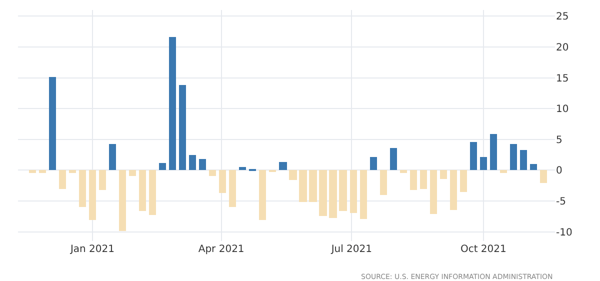  What do you see at coordinates (483, 249) in the screenshot?
I see `x-tick-label: Oct 2021` at bounding box center [483, 249].